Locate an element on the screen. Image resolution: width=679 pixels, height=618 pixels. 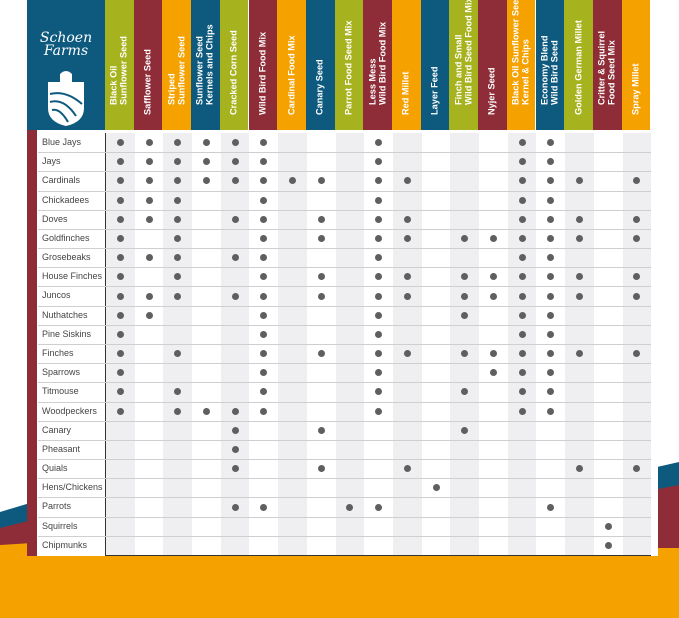
row-label: Pheasant is located at coordinates (61, 448).